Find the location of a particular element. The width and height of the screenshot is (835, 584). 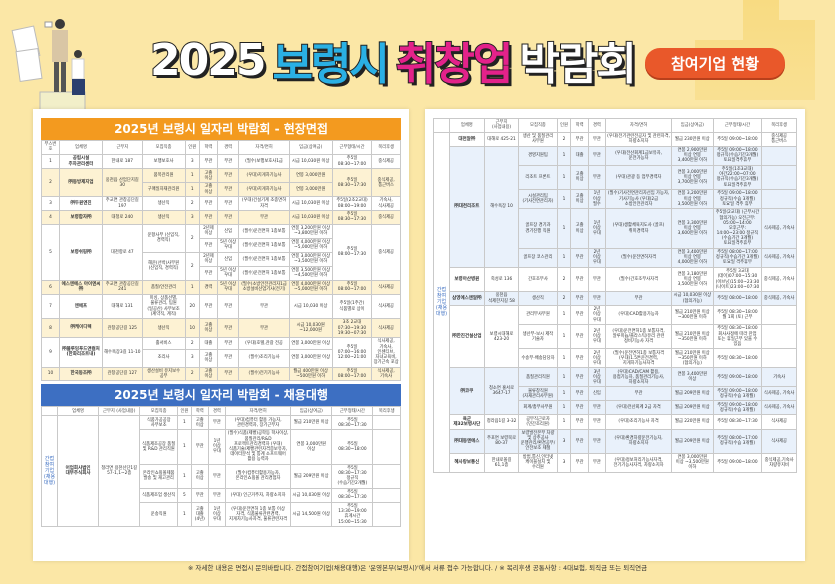

interview-illustration is located at coordinates (48, 64).